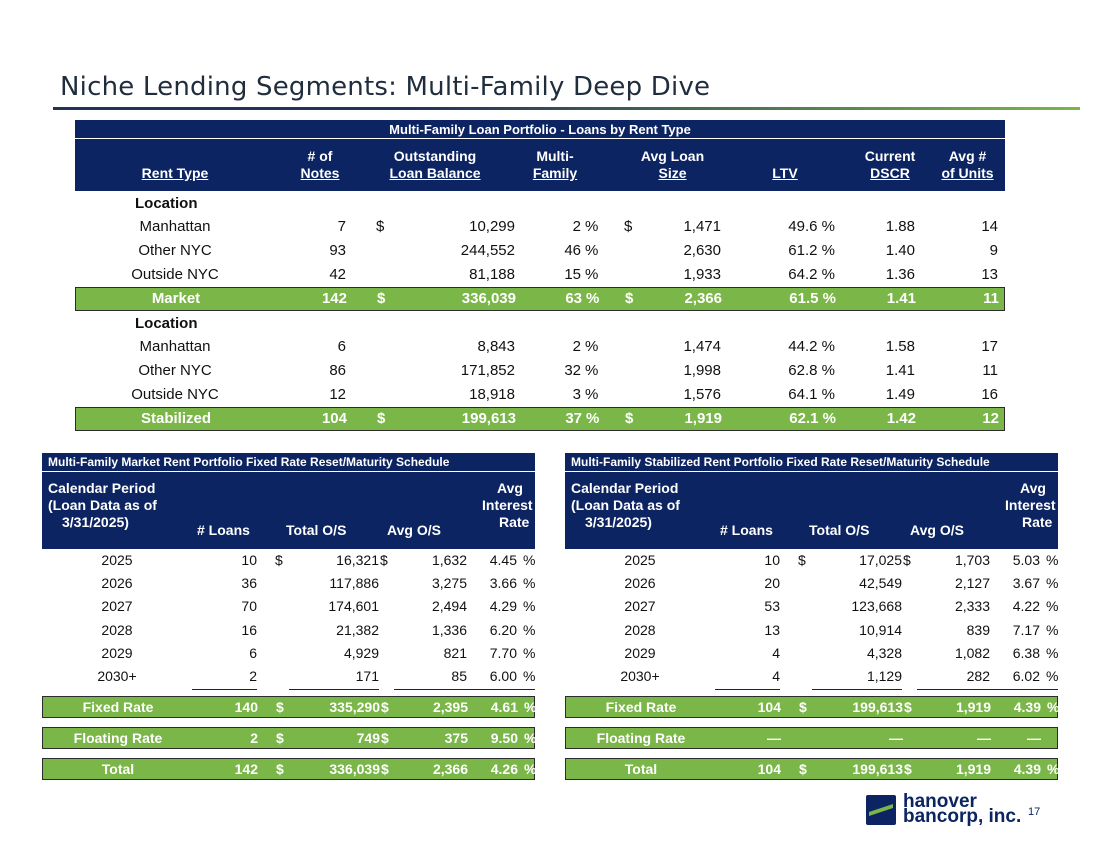 This screenshot has width=1100, height=849. I want to click on cell-rate: 4.29, so click(503, 606).